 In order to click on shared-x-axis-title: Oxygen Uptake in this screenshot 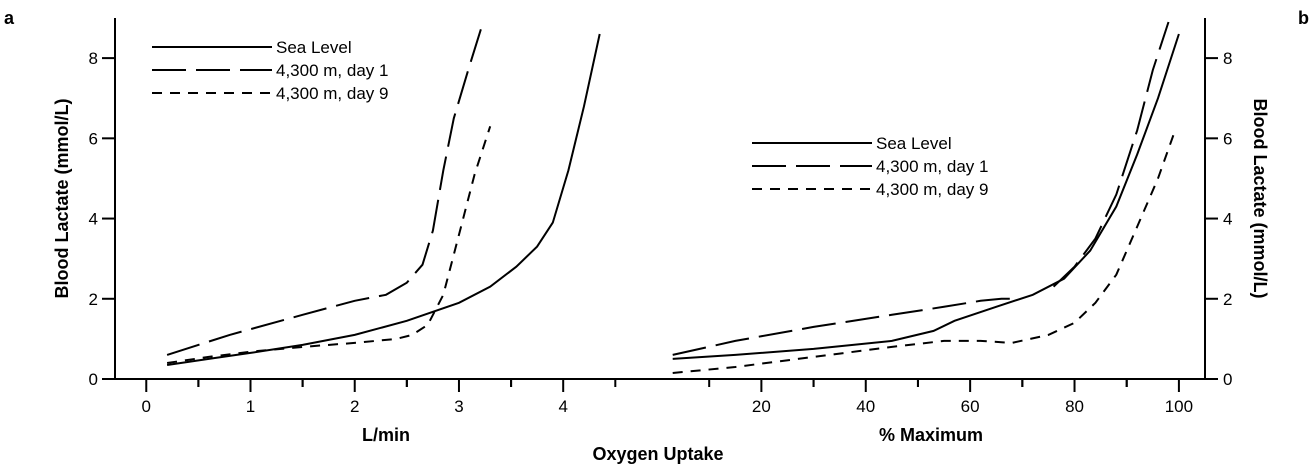, I will do `click(657, 454)`.